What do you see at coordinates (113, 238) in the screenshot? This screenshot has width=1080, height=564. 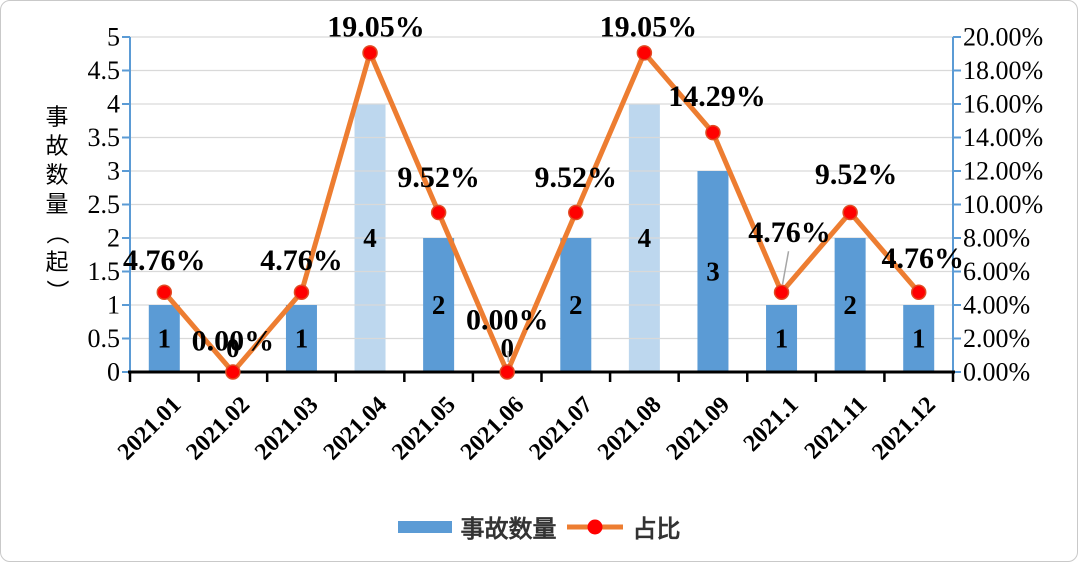 I see `left-axis-tick-label: 2` at bounding box center [113, 238].